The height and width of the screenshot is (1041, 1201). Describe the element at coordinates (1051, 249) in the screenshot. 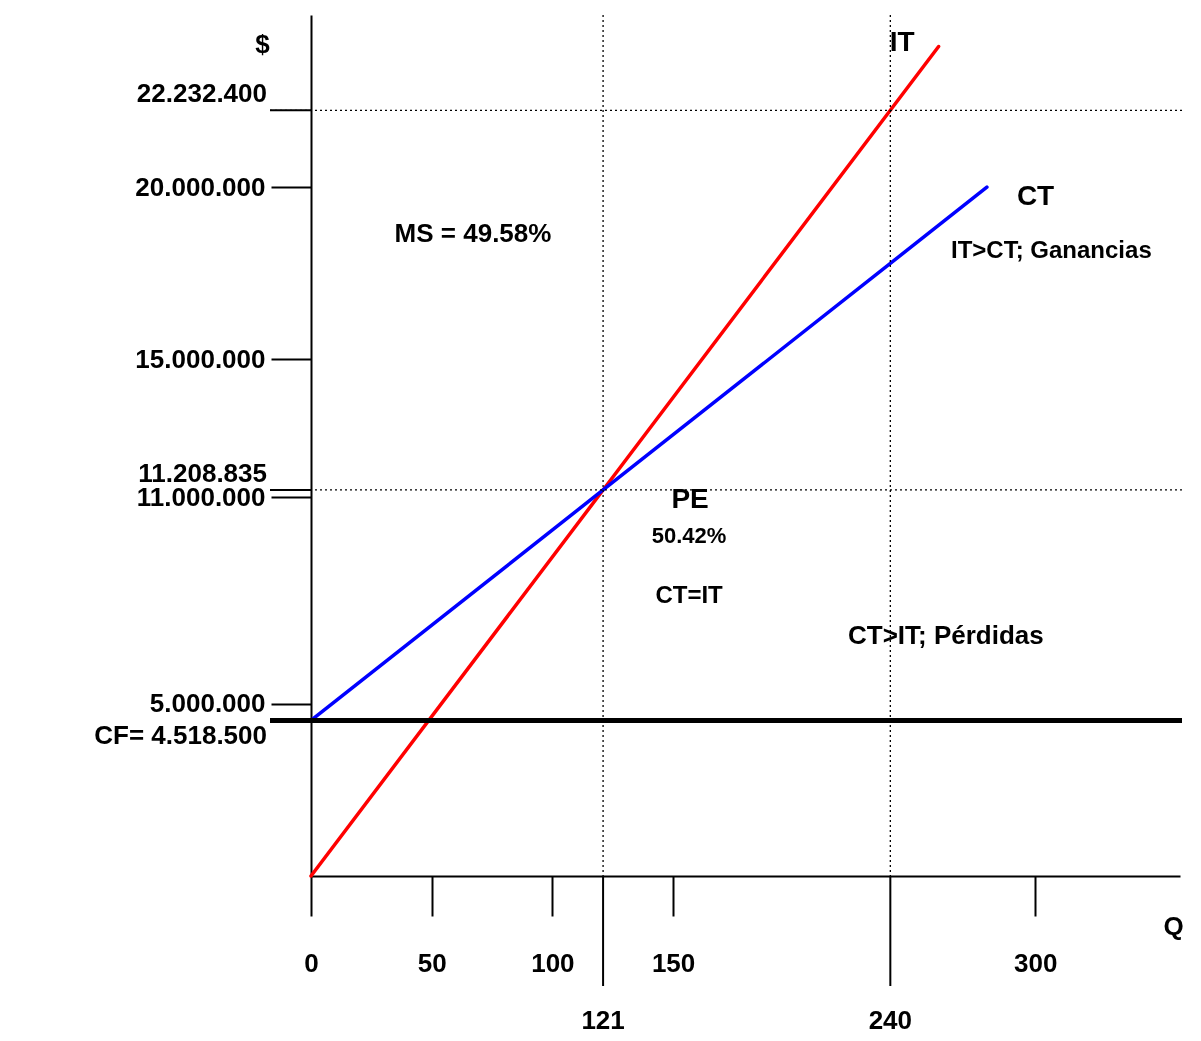

I see `annotation: IT>CT; Ganancias` at that location.